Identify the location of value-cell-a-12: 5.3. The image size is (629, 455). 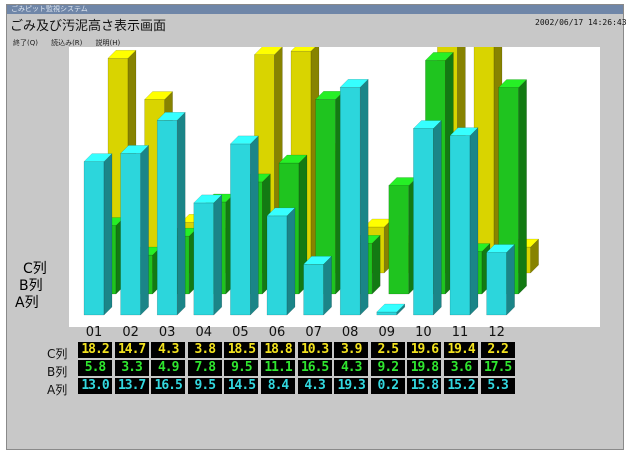
(497, 386).